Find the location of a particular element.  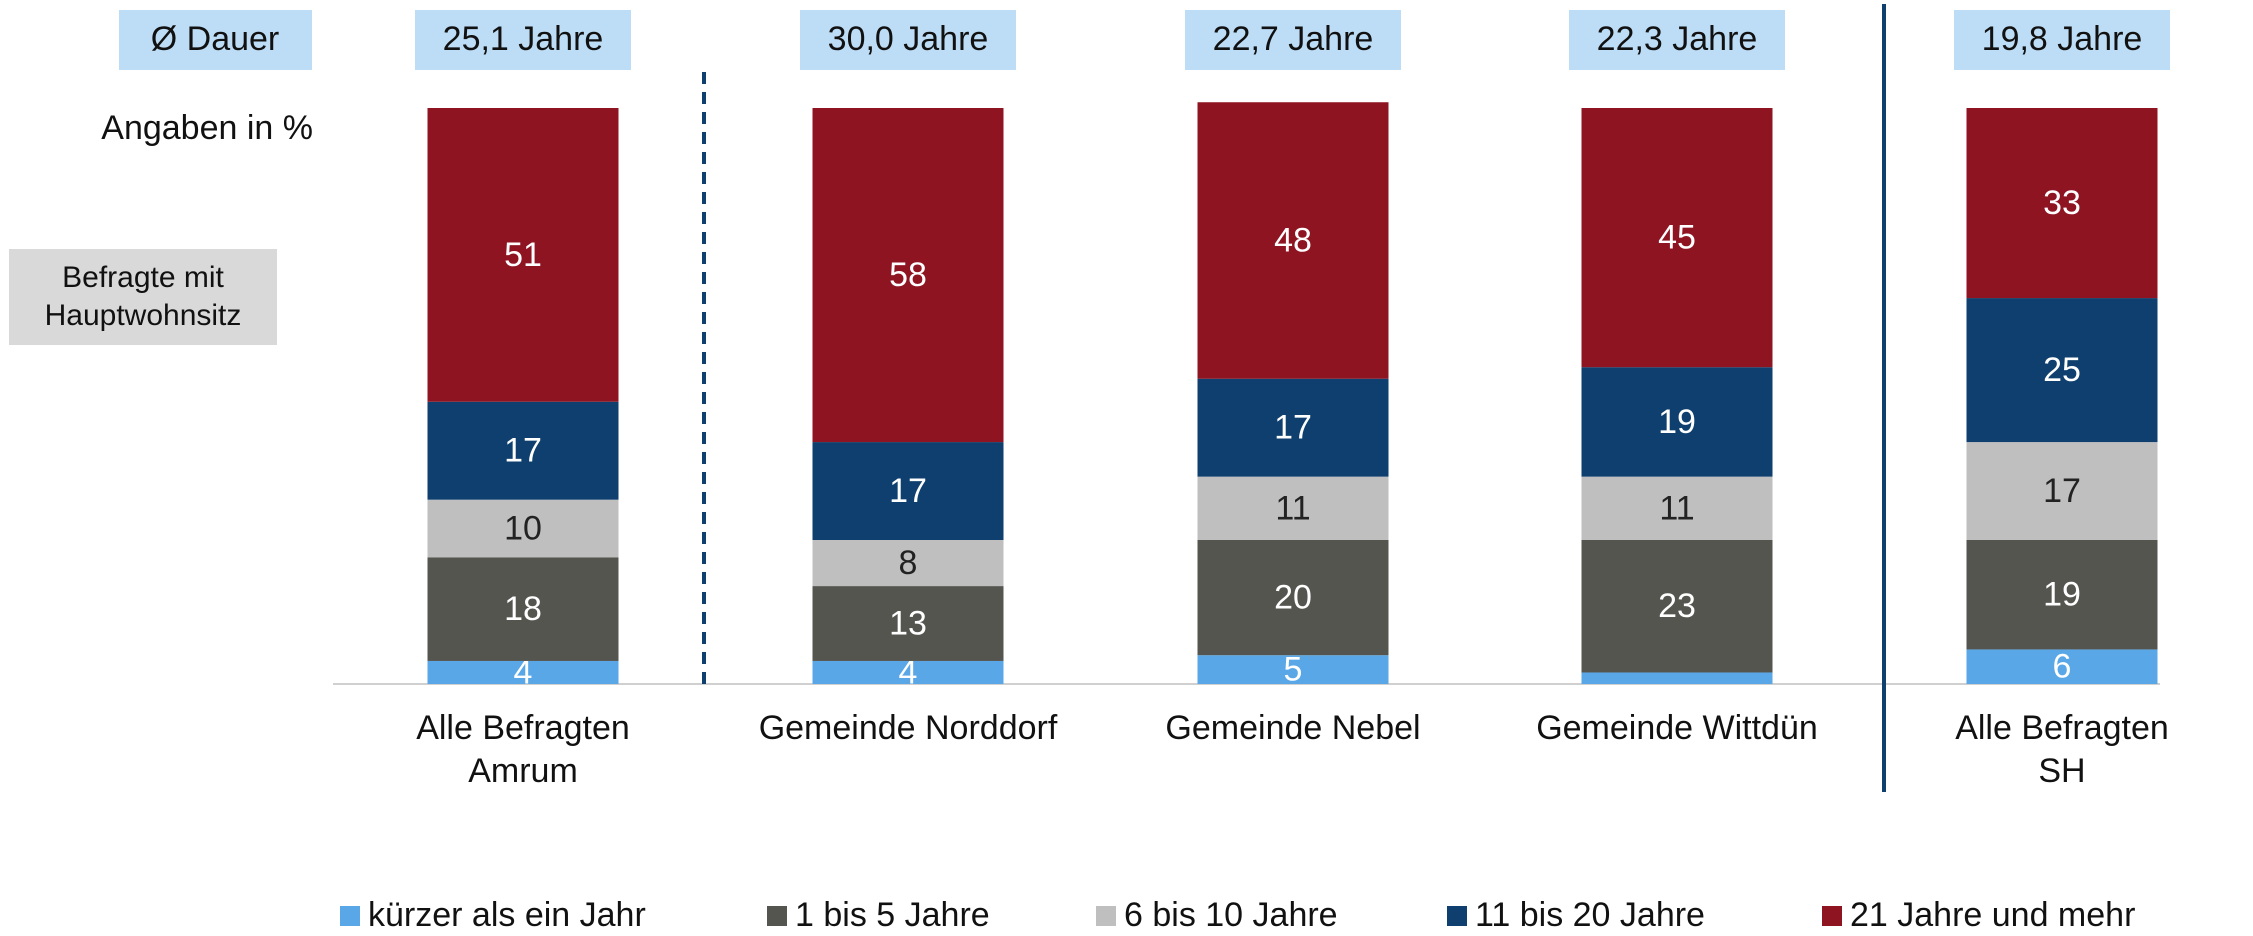

value-label: 23 is located at coordinates (1677, 606).